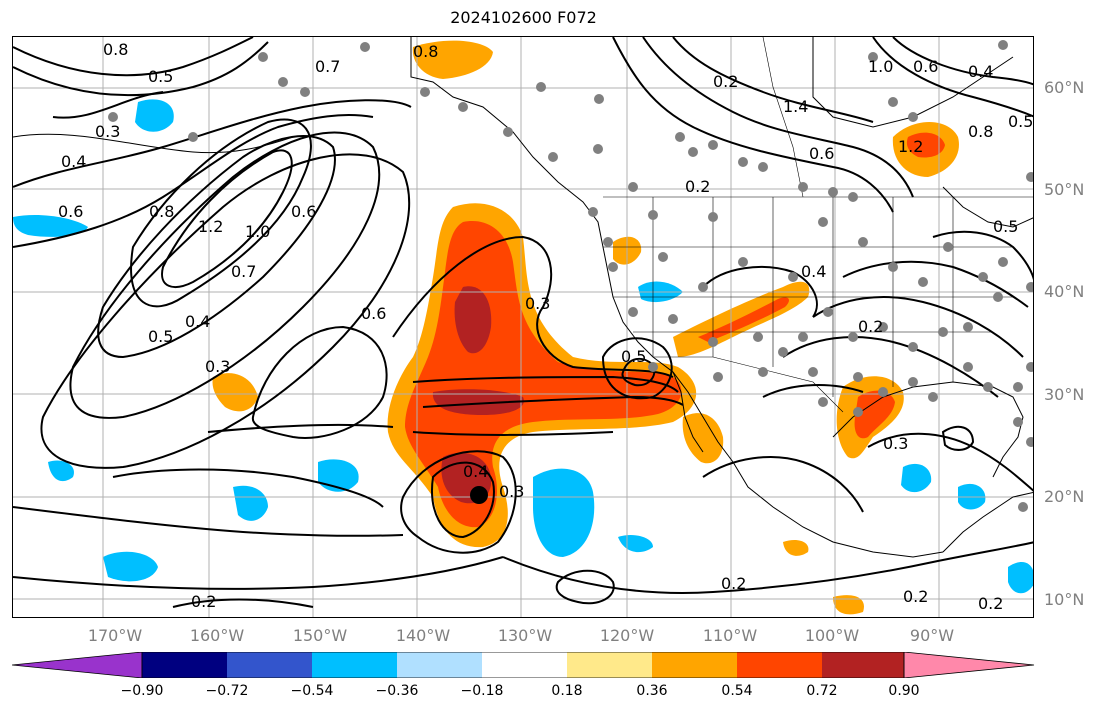  What do you see at coordinates (523, 17) in the screenshot?
I see `plot-title: 2024102600 F072` at bounding box center [523, 17].